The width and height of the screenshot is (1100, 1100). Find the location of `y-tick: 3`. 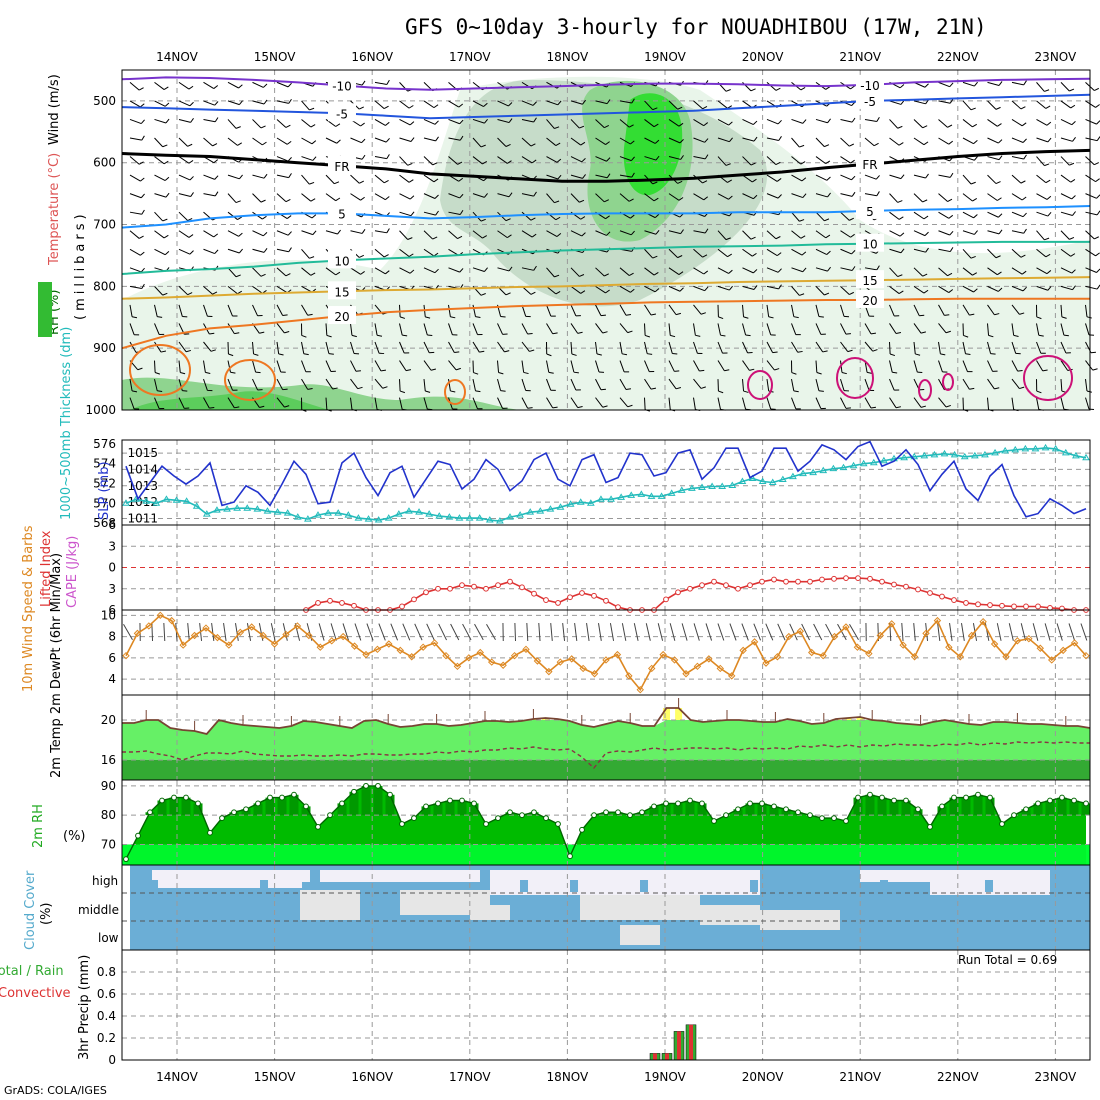

y-tick: 3 is located at coordinates (112, 546).